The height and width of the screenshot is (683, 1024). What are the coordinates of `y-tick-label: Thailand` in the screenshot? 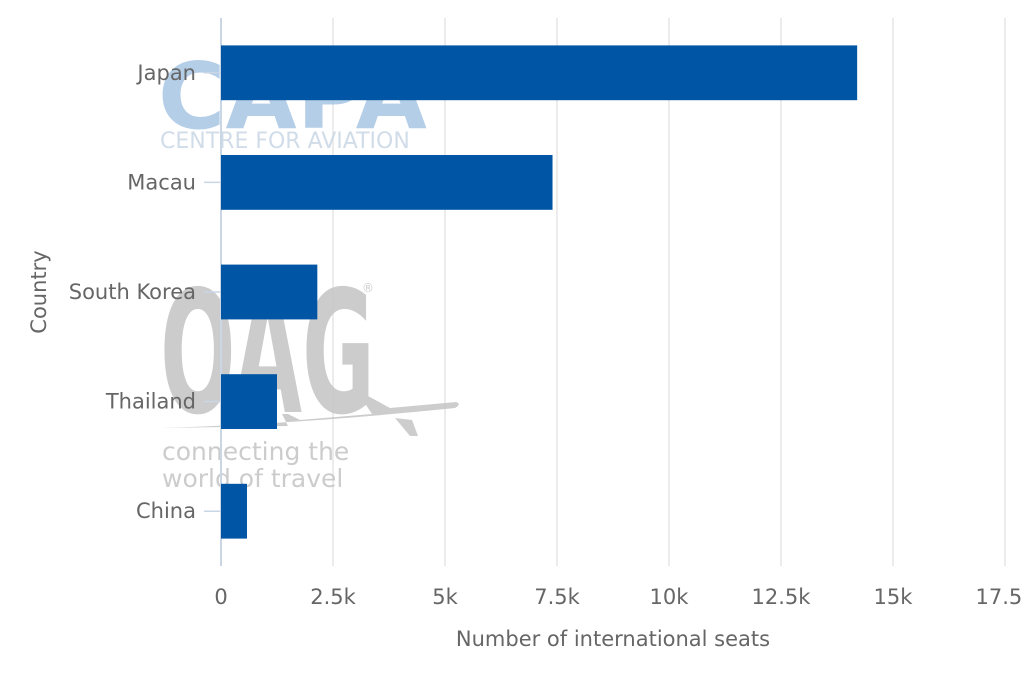 It's located at (150, 402).